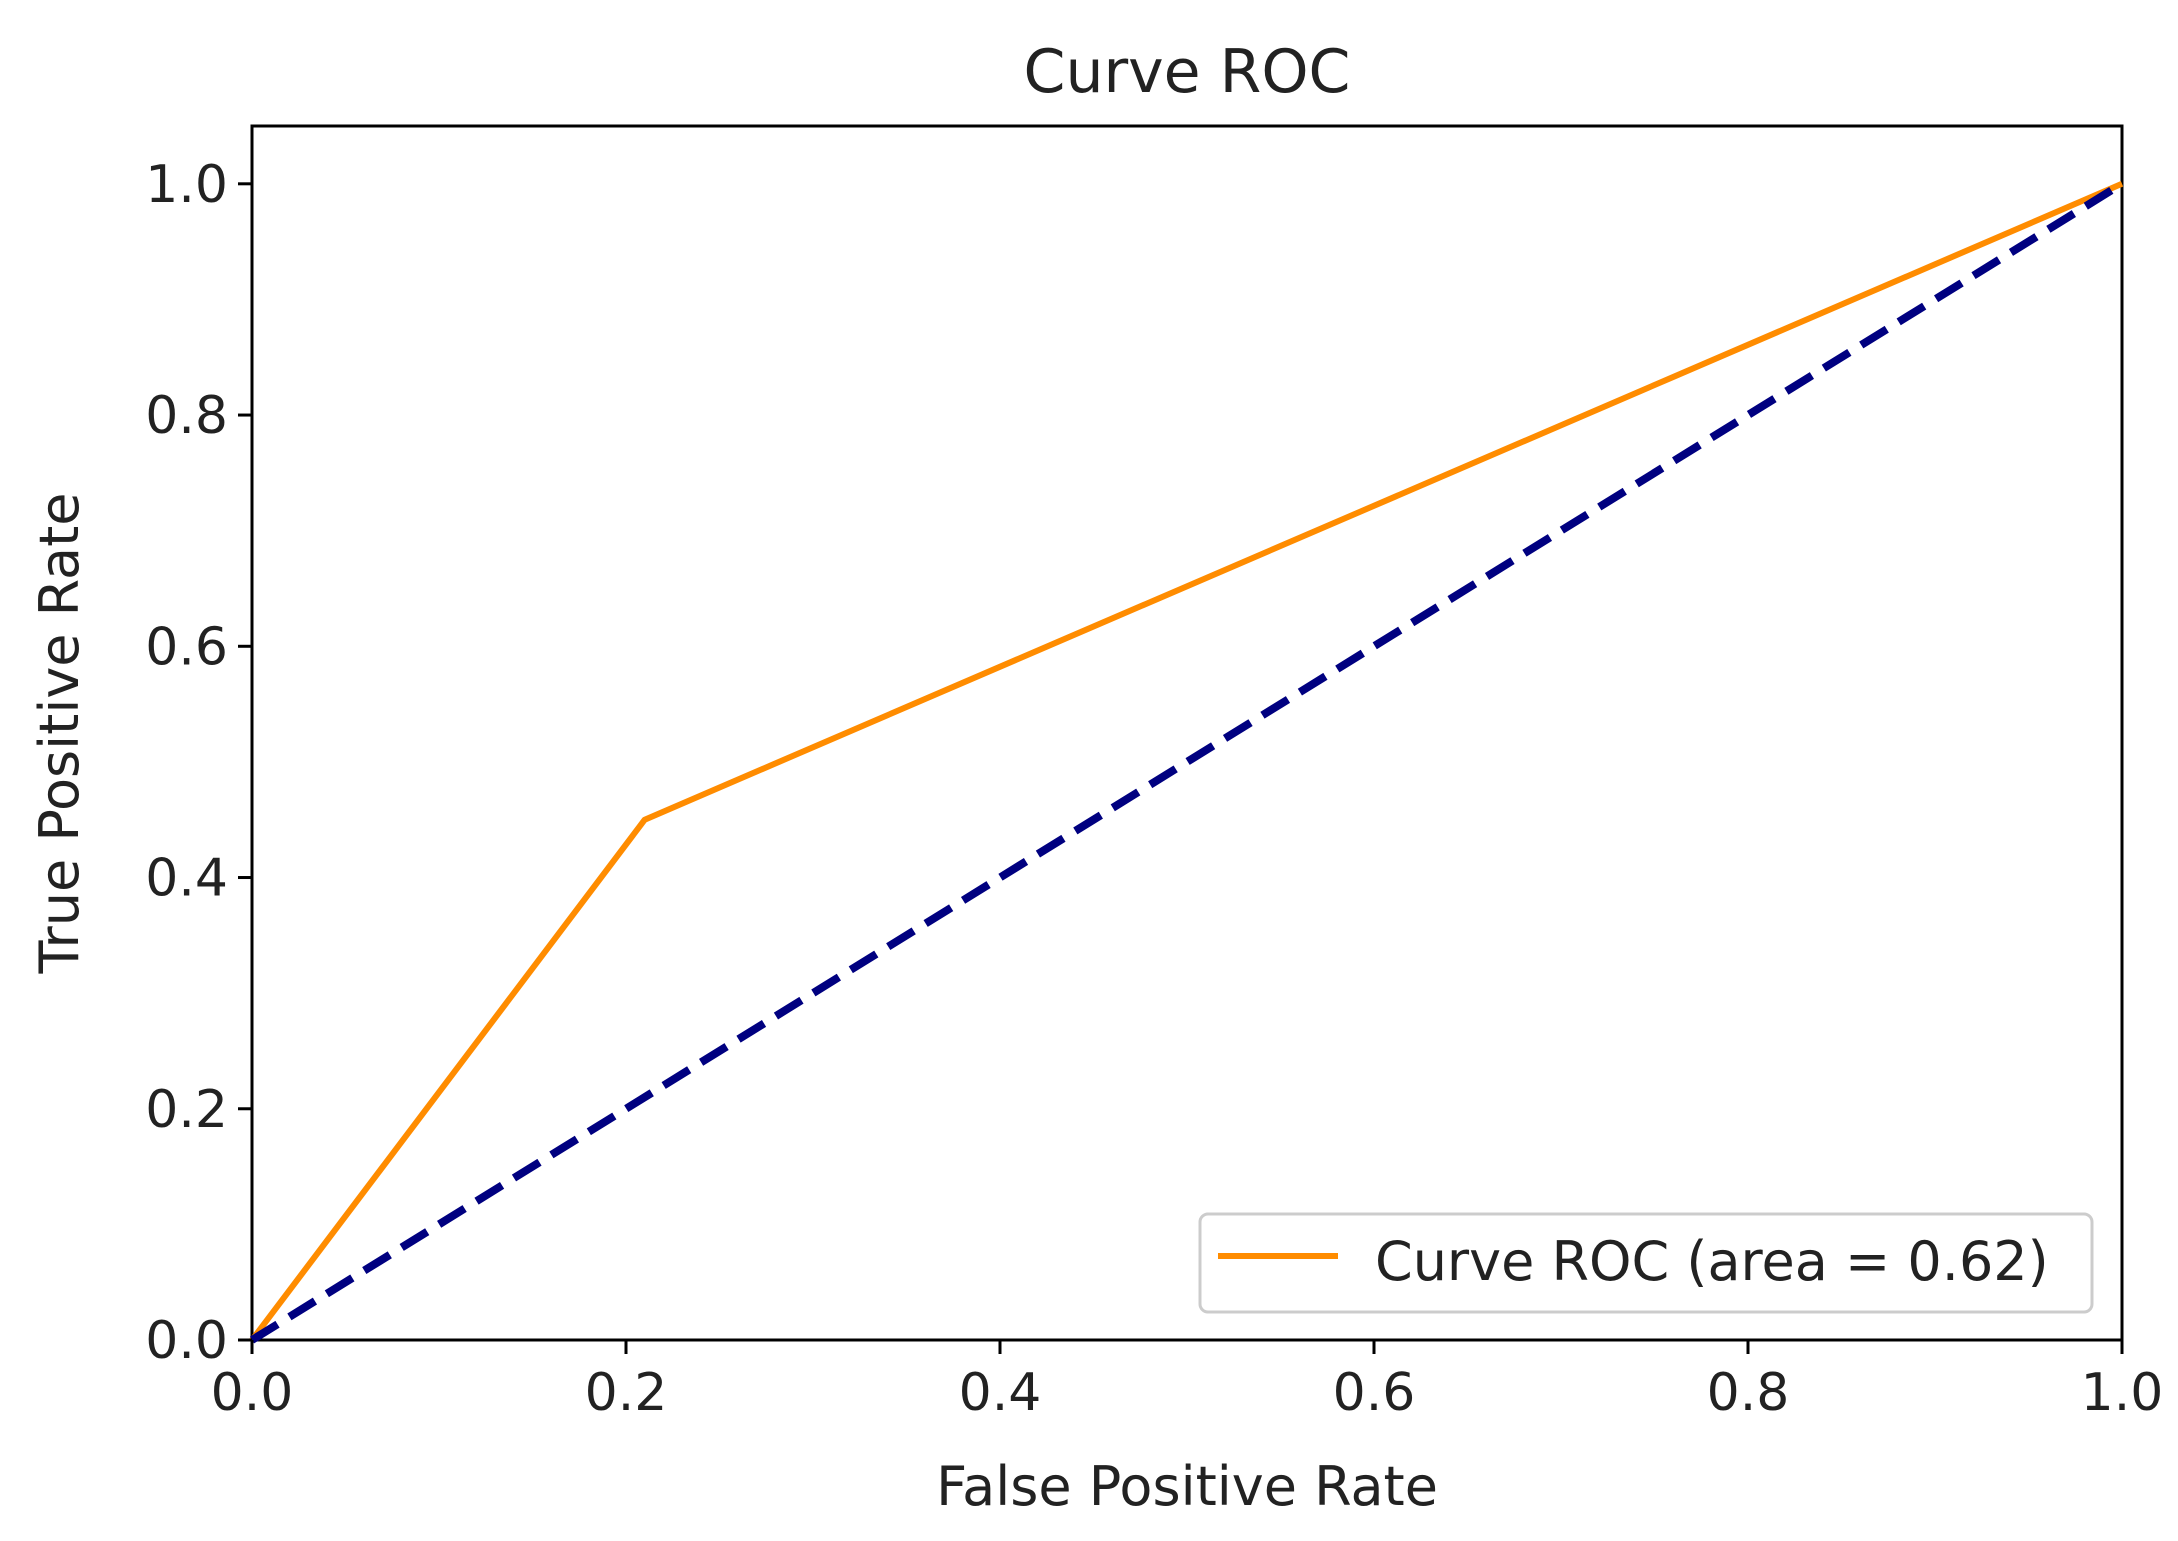  What do you see at coordinates (1374, 1393) in the screenshot?
I see `x-tick-label: 0.6` at bounding box center [1374, 1393].